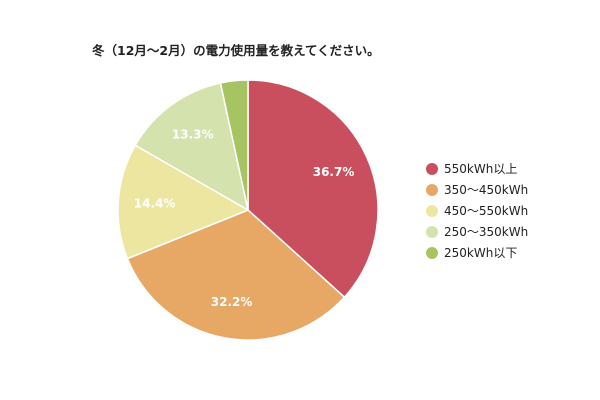 Image resolution: width=600 pixels, height=400 pixels. I want to click on legend-item-4: 250～350kWh, so click(477, 231).